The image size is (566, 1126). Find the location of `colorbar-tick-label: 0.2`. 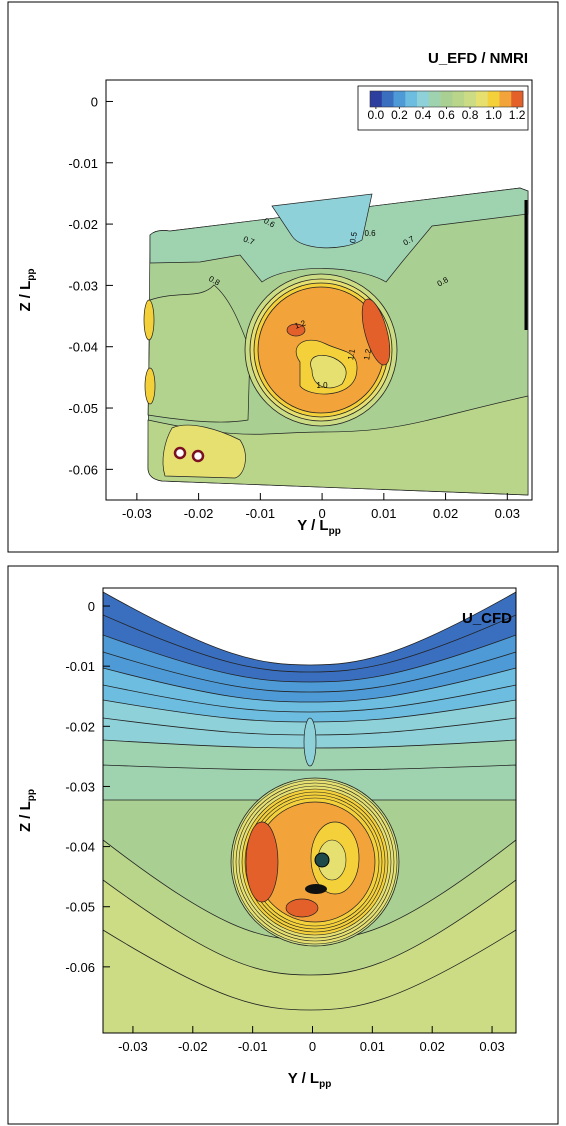

colorbar-tick-label: 0.2 is located at coordinates (399, 115).